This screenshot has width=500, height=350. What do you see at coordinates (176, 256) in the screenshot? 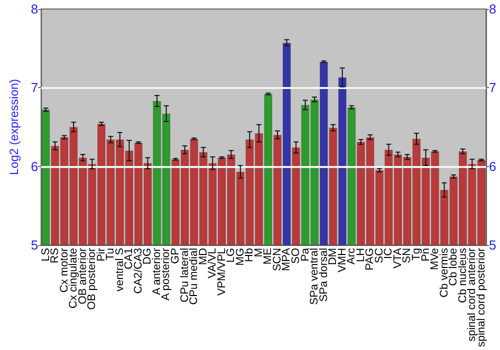
I see `x-tick-label: GP` at bounding box center [176, 256].